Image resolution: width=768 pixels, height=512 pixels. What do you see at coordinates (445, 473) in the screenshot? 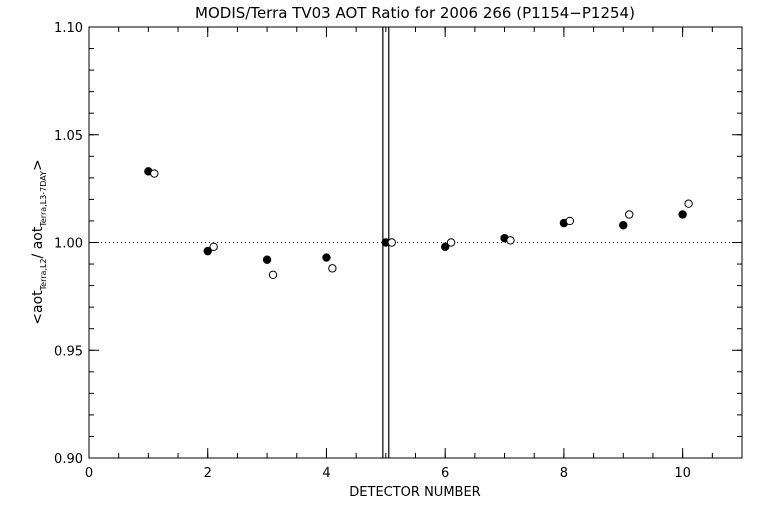
I see `x-tick-label: 6` at bounding box center [445, 473].